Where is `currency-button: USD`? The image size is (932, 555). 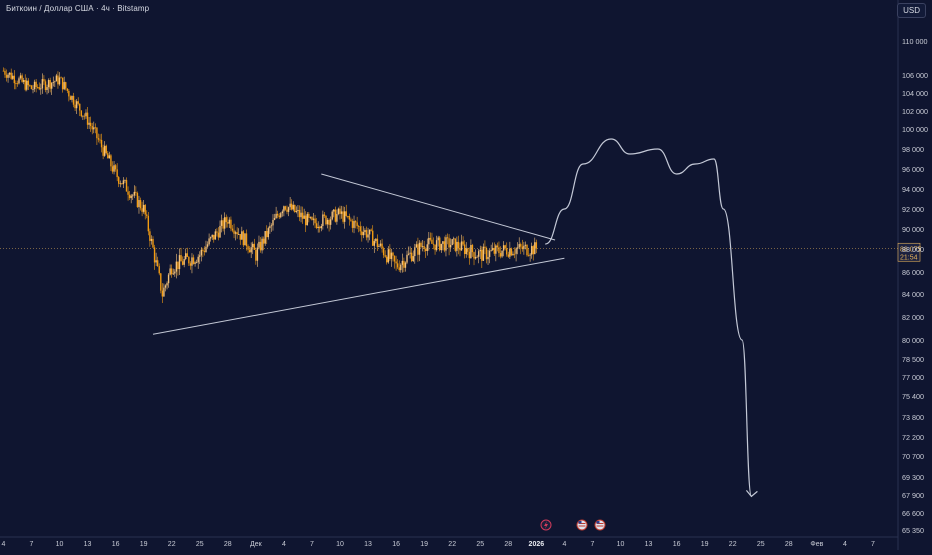 currency-button: USD is located at coordinates (911, 10).